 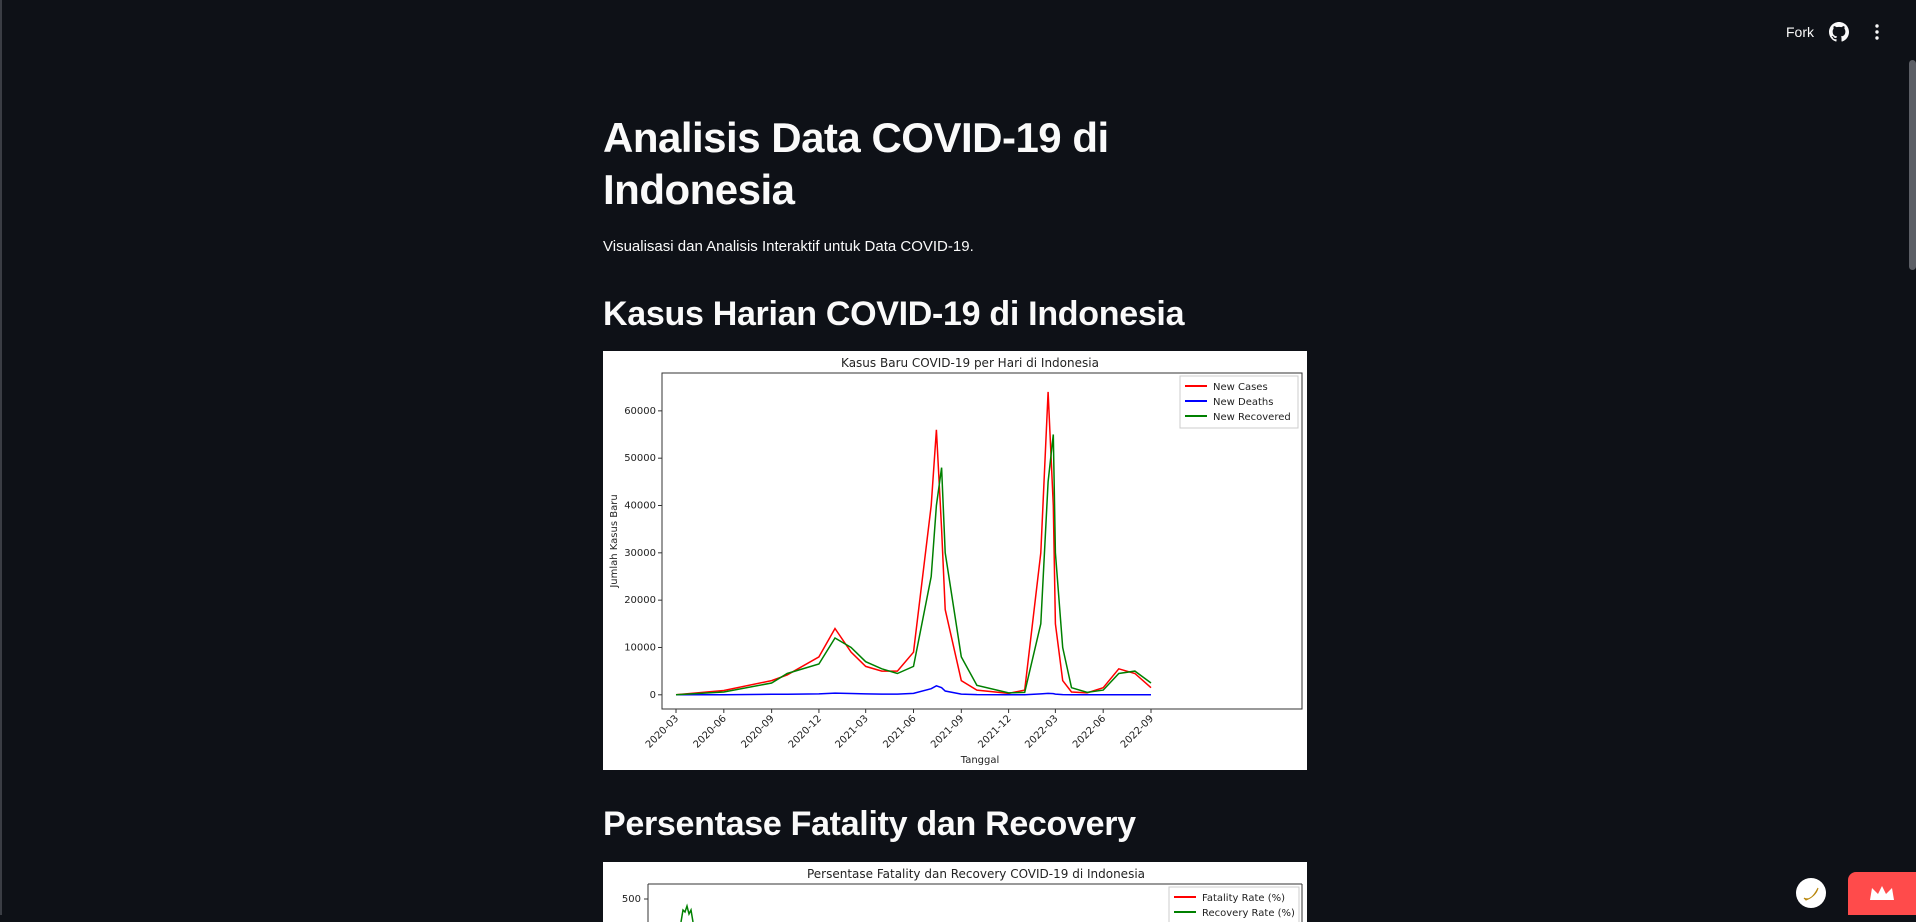 I want to click on y-axis-label: Jumlah Kasus Baru, so click(x=614, y=541).